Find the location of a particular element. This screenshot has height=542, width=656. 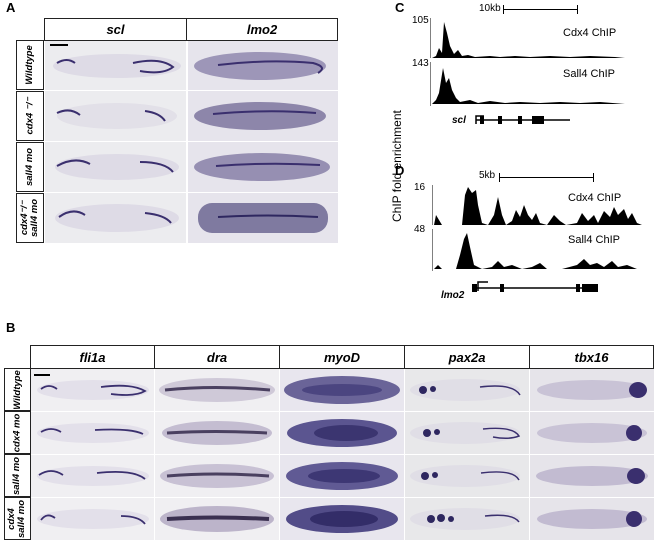

panel-b-header-myod: myoD is located at coordinates (342, 357).